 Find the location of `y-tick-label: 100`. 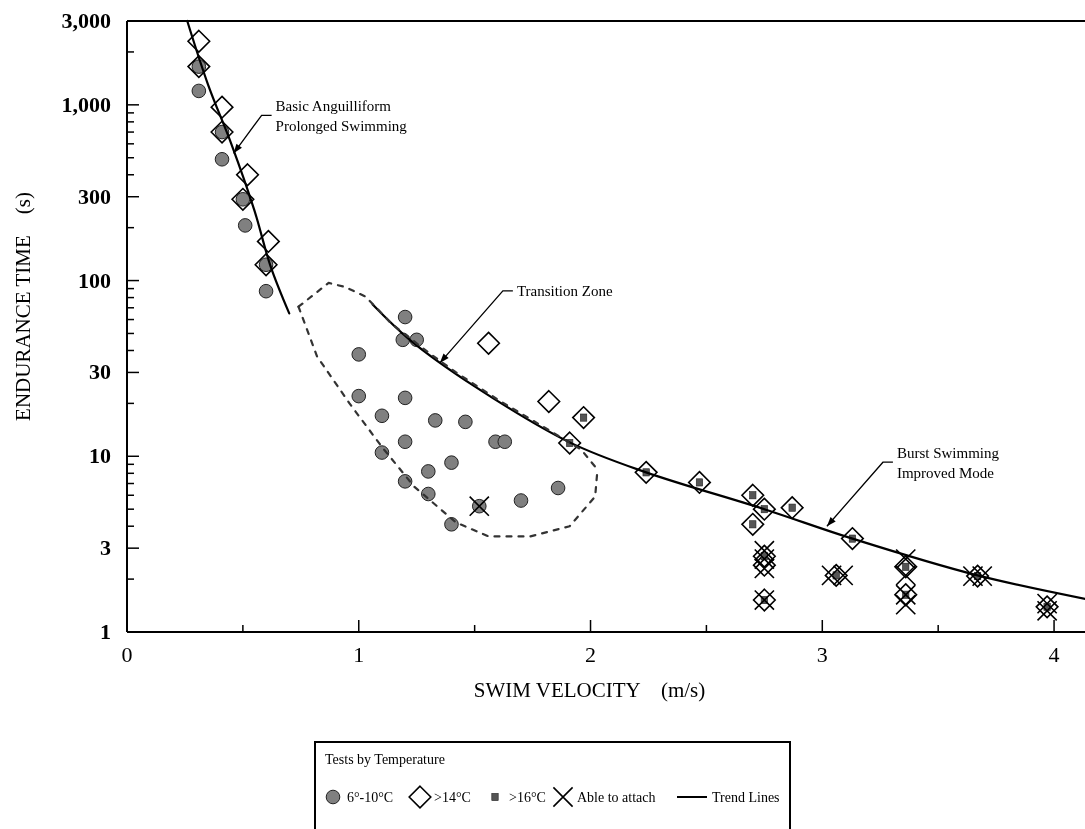

y-tick-label: 100 is located at coordinates (94, 280).